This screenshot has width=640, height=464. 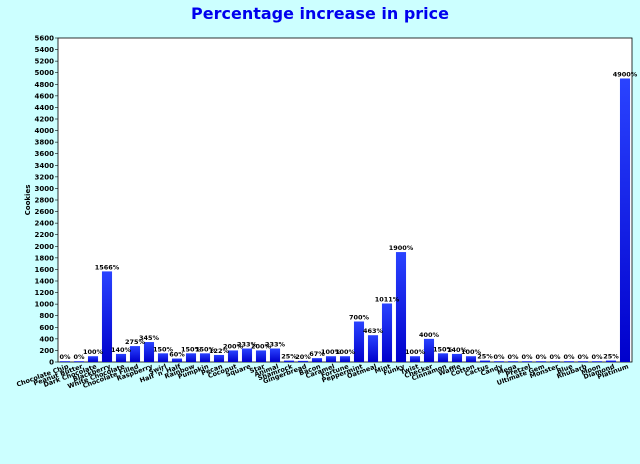 What do you see at coordinates (149, 338) in the screenshot?
I see `data-label: 345%` at bounding box center [149, 338].